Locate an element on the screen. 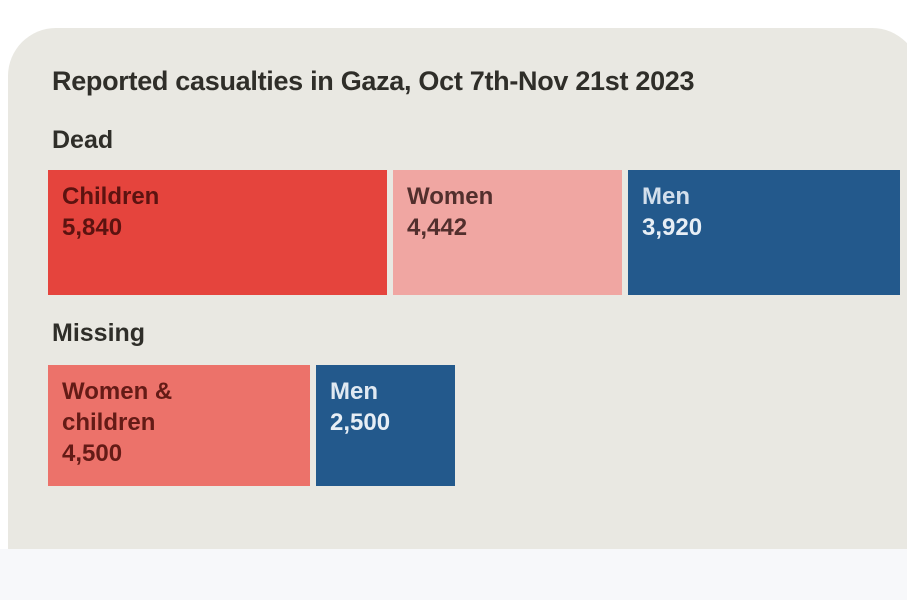  footer-strip is located at coordinates (453, 574).